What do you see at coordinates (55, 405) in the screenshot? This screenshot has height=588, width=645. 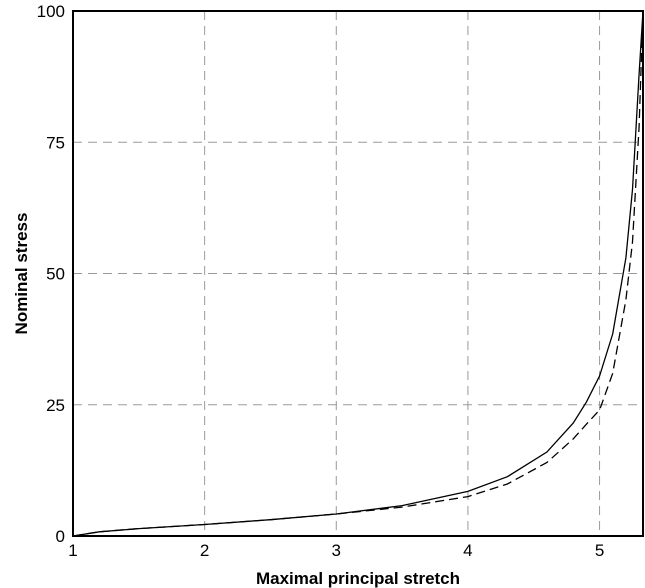 I see `y-tick-label-1: 25` at bounding box center [55, 405].